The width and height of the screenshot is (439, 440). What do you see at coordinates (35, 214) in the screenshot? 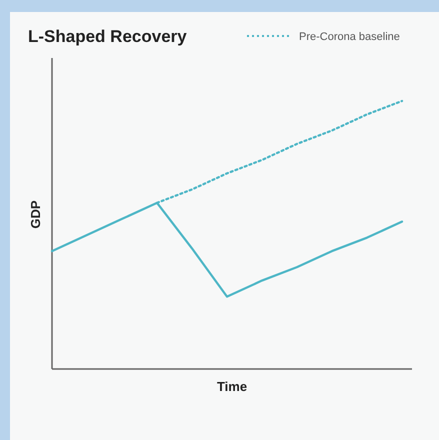
I see `y-axis-title: GDP` at bounding box center [35, 214].